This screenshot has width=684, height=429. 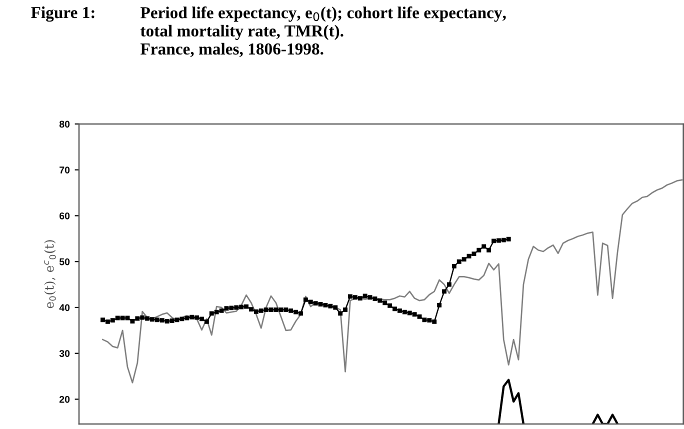 What do you see at coordinates (64, 262) in the screenshot?
I see `y-tick-label: 50` at bounding box center [64, 262].